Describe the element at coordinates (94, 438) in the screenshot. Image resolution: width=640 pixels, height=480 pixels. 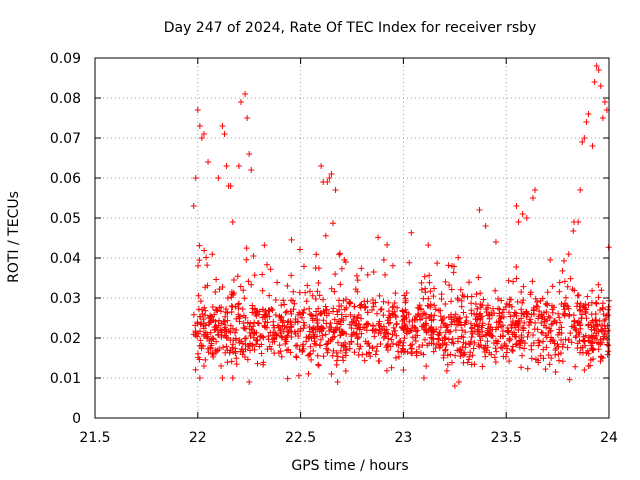
I see `x-tick-label: 21.5` at that location.